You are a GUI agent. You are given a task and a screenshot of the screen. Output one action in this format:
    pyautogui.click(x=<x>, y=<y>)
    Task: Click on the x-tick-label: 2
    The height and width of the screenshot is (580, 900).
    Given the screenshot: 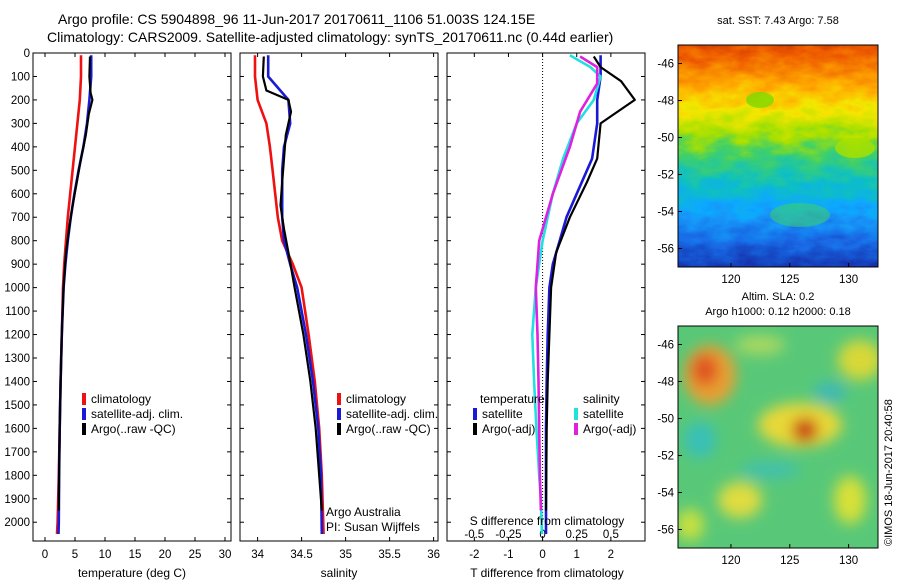 What is the action you would take?
    pyautogui.click(x=611, y=555)
    